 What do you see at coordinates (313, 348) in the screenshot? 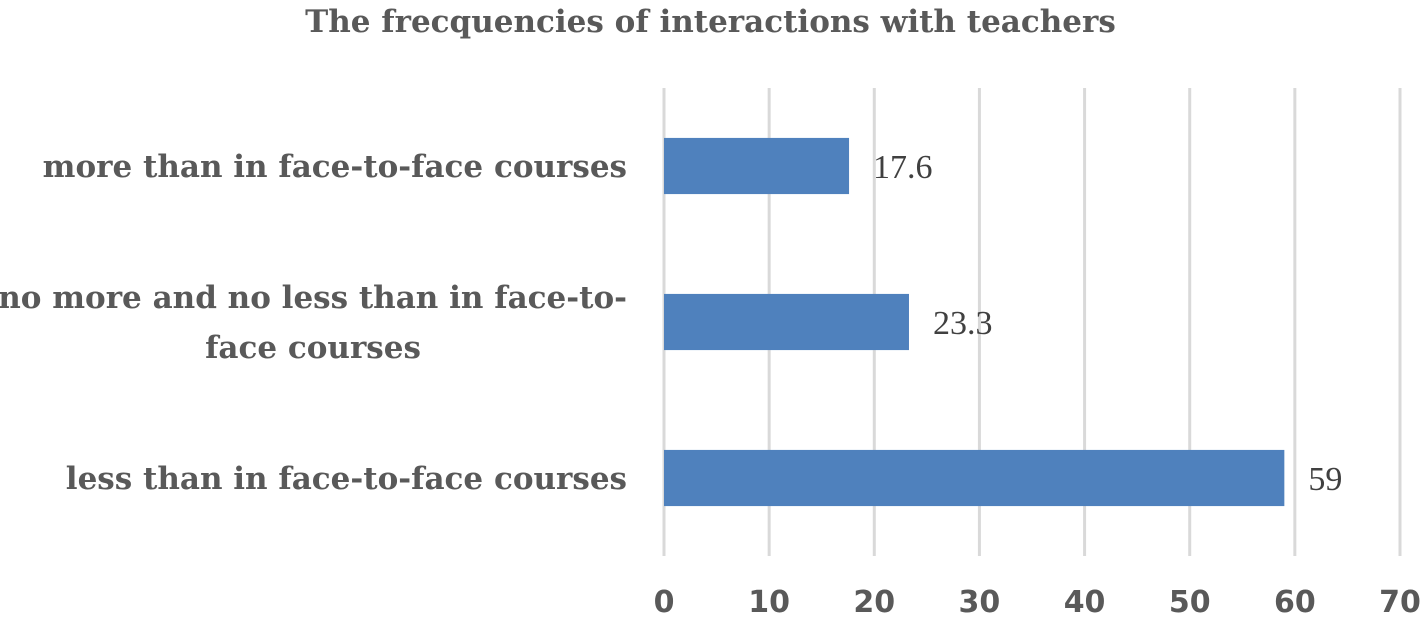
I see `category-label: face courses` at bounding box center [313, 348].